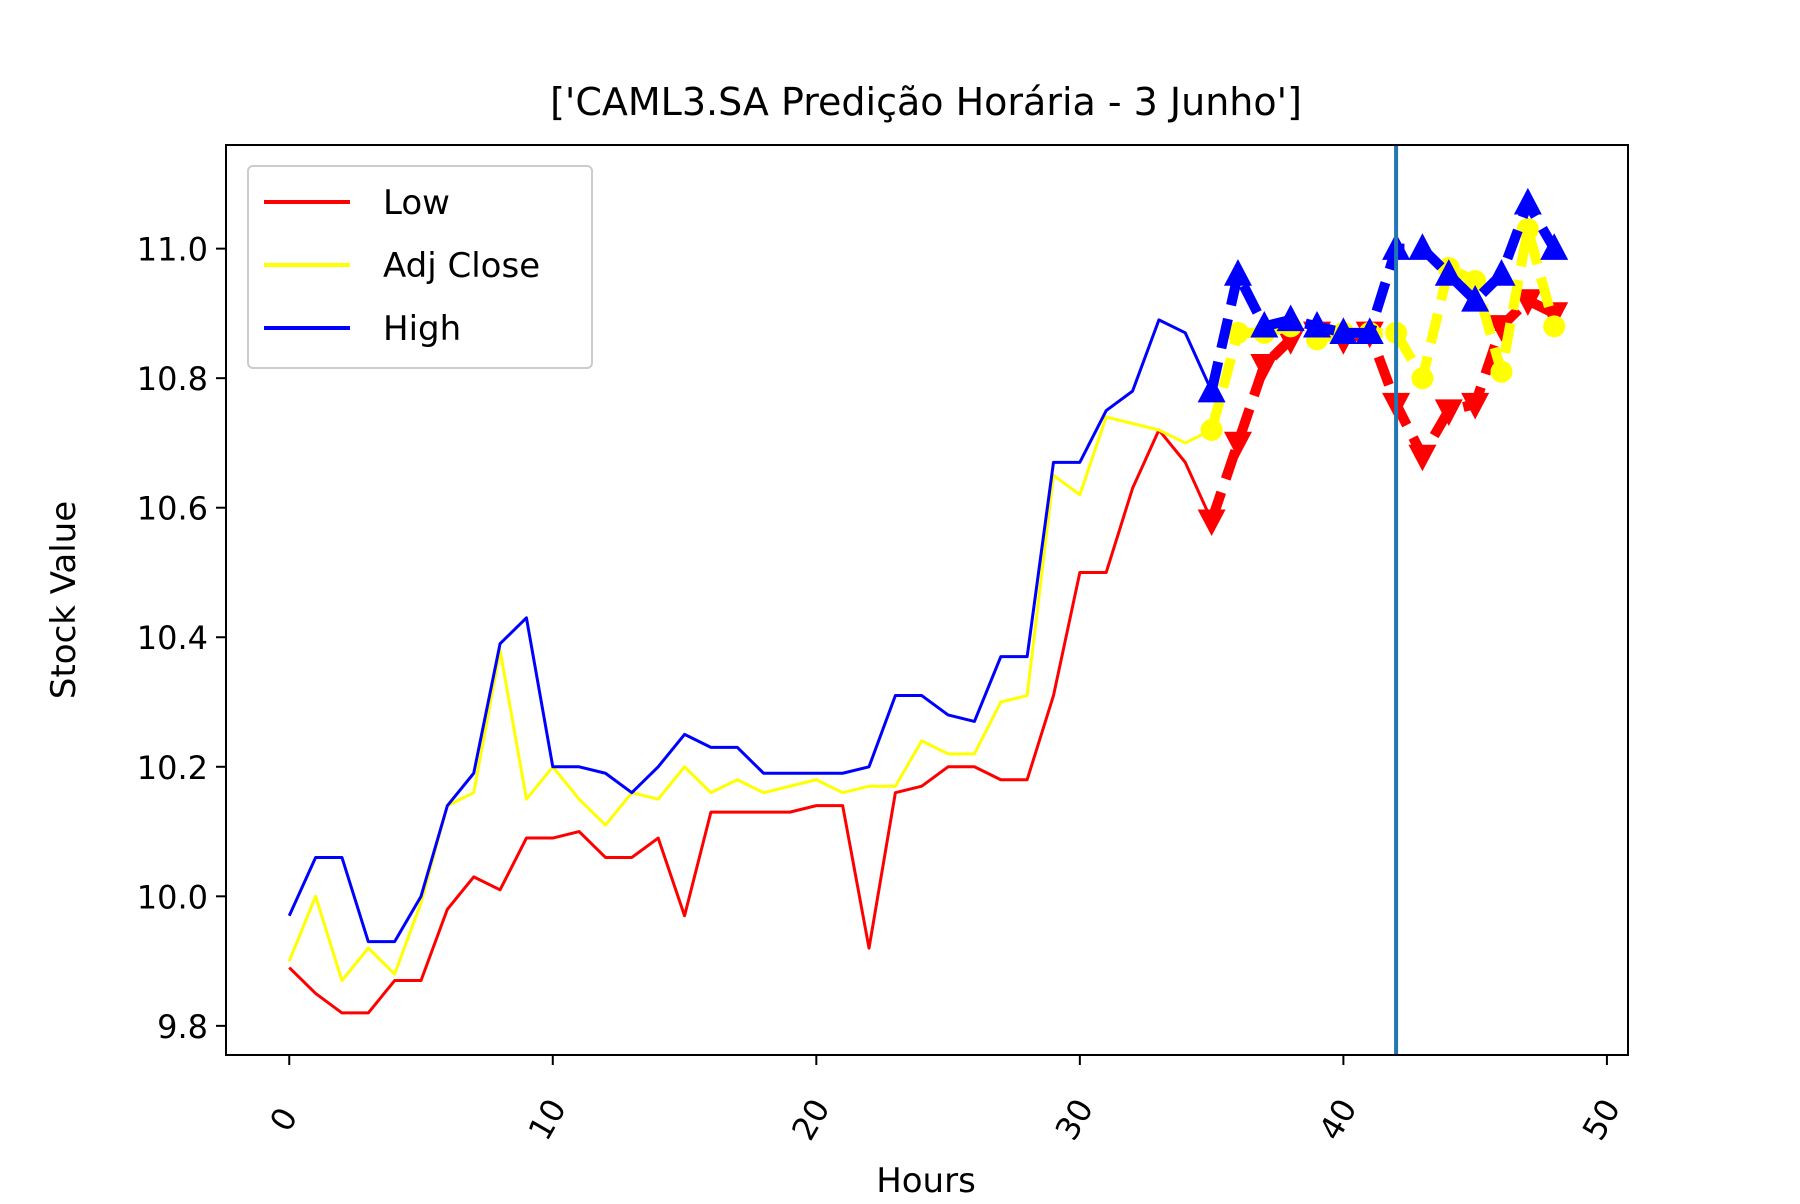 The height and width of the screenshot is (1204, 1800). Describe the element at coordinates (422, 329) in the screenshot. I see `legend-label: High` at that location.